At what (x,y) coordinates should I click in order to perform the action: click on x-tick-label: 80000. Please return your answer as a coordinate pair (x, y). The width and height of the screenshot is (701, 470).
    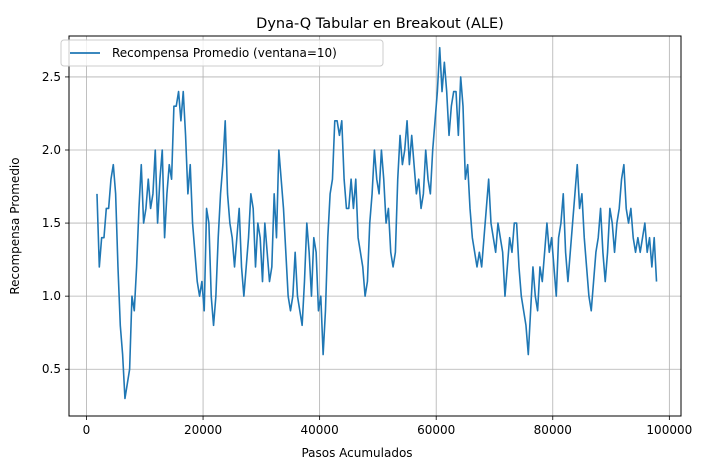
    Looking at the image, I should click on (553, 430).